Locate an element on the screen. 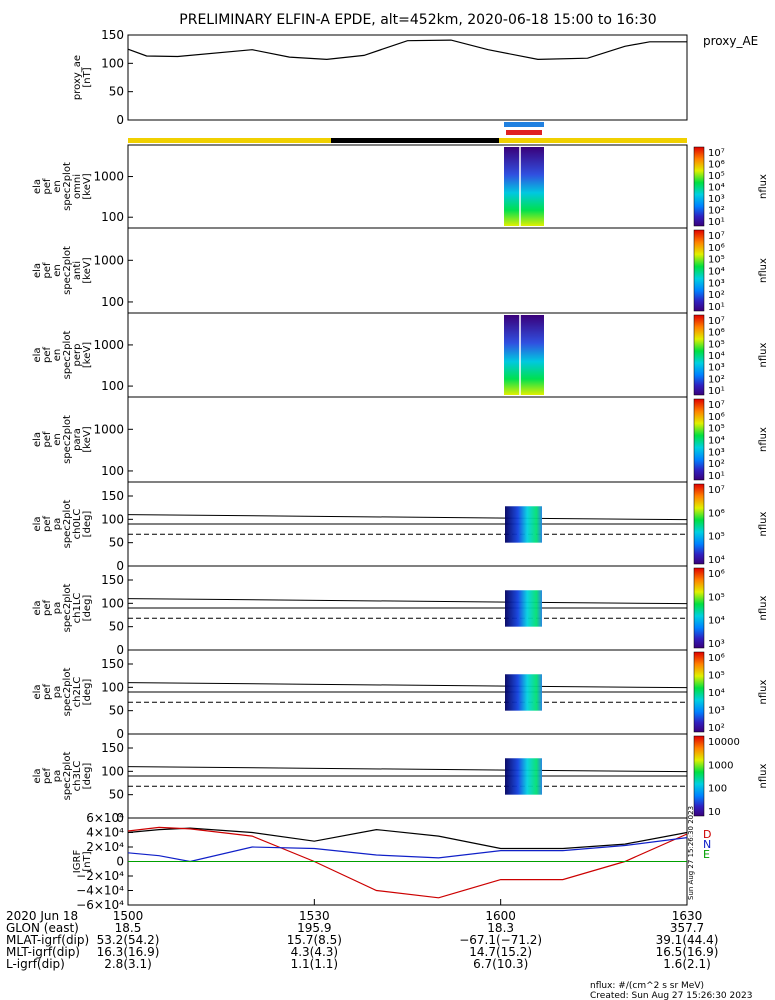  row-label-mlt: MLT-igrf(dip) is located at coordinates (43, 952).